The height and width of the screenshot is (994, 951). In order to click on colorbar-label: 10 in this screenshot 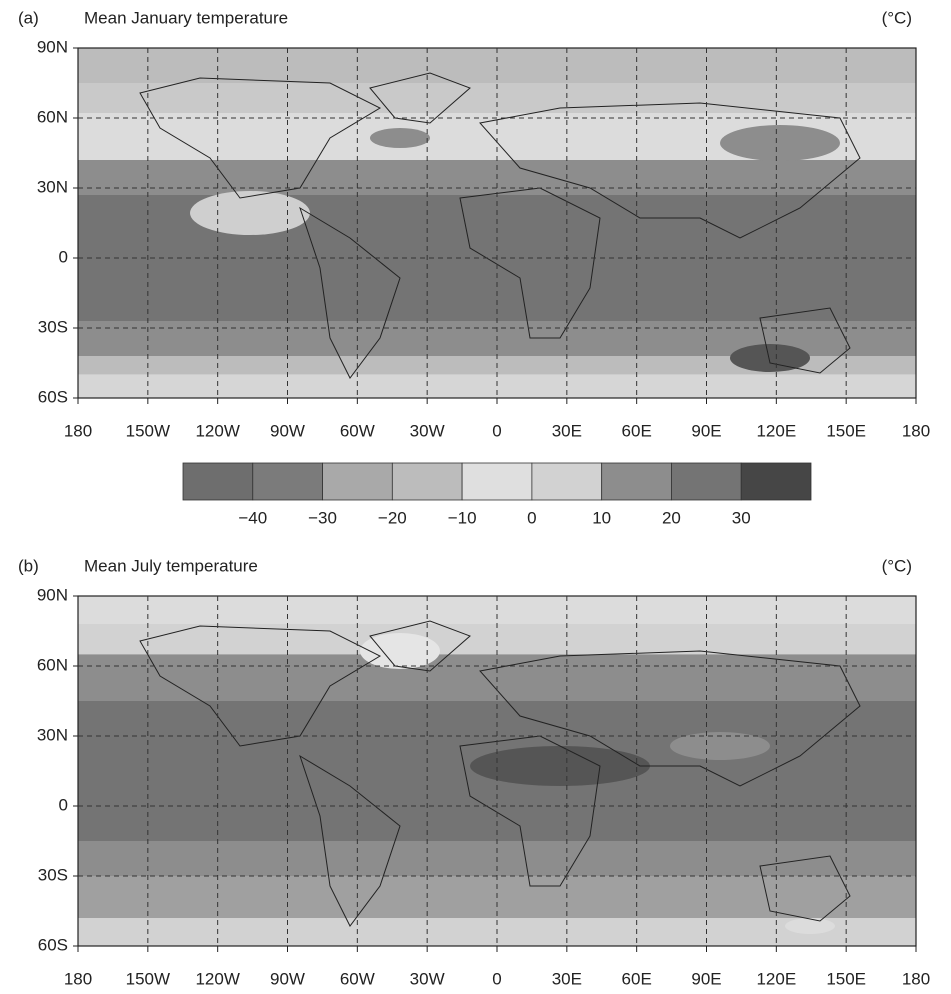, I will do `click(601, 517)`.